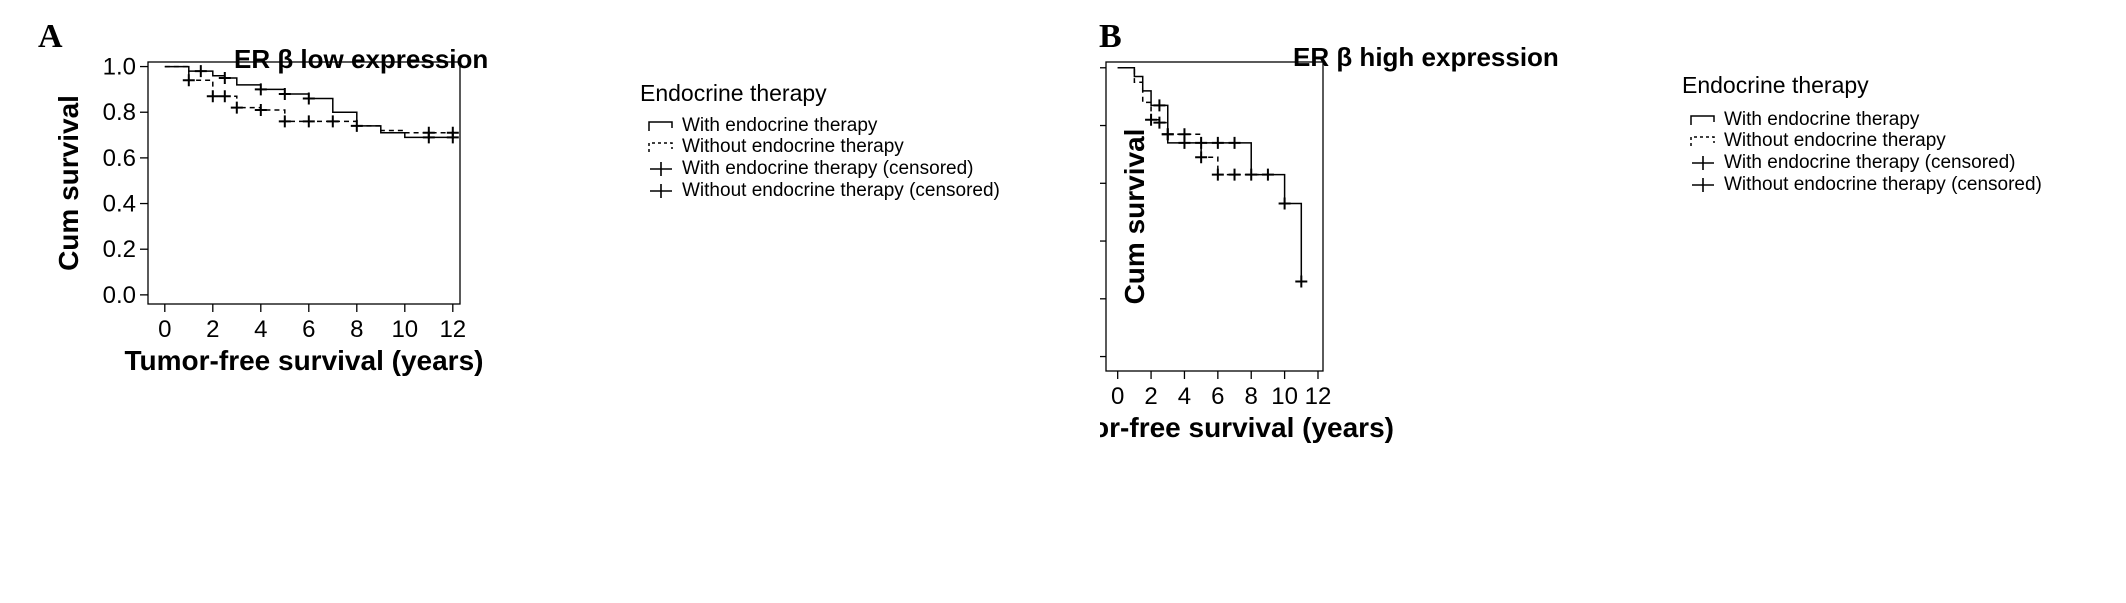  I want to click on chart-b-x-tick-label: 0, so click(1117, 396).